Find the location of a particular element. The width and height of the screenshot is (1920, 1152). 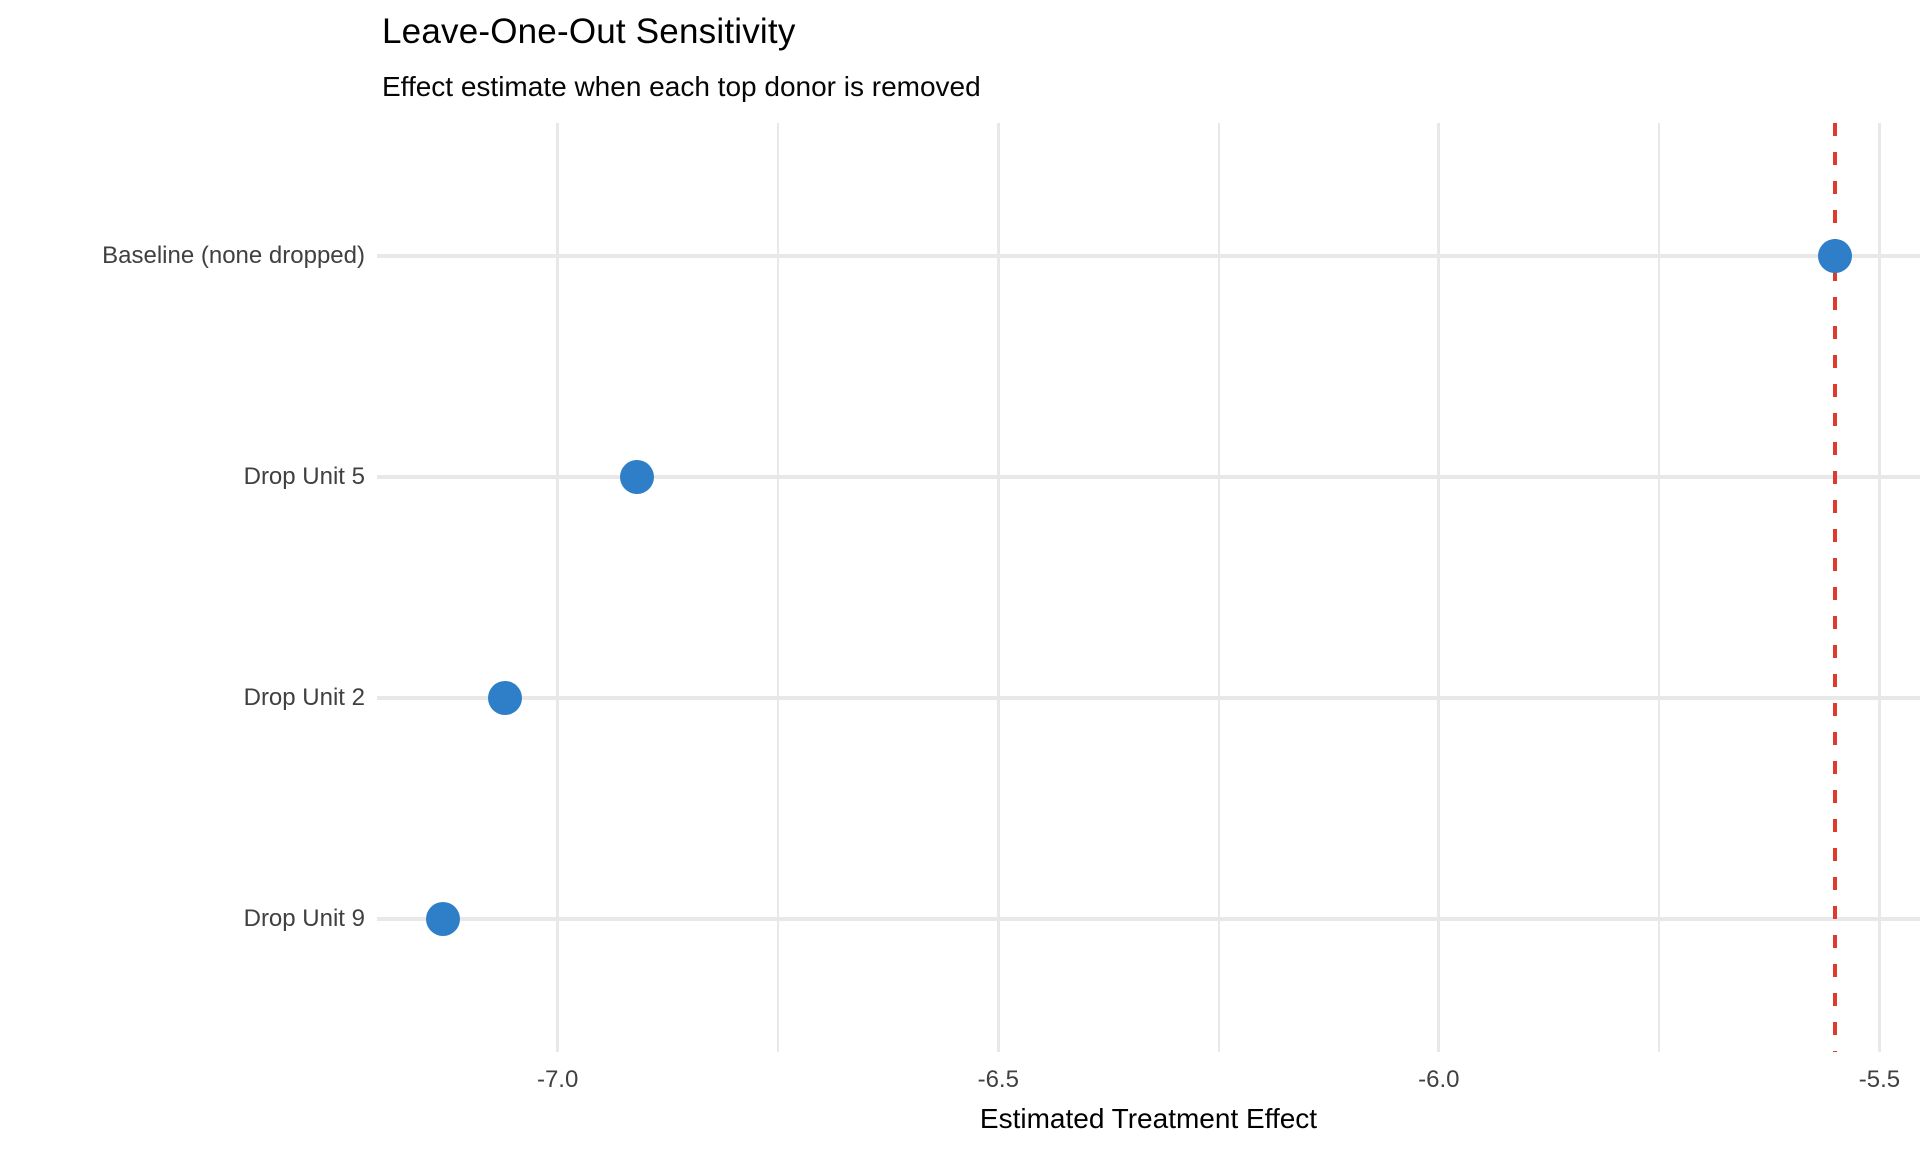

reference-line is located at coordinates (1835, 587).